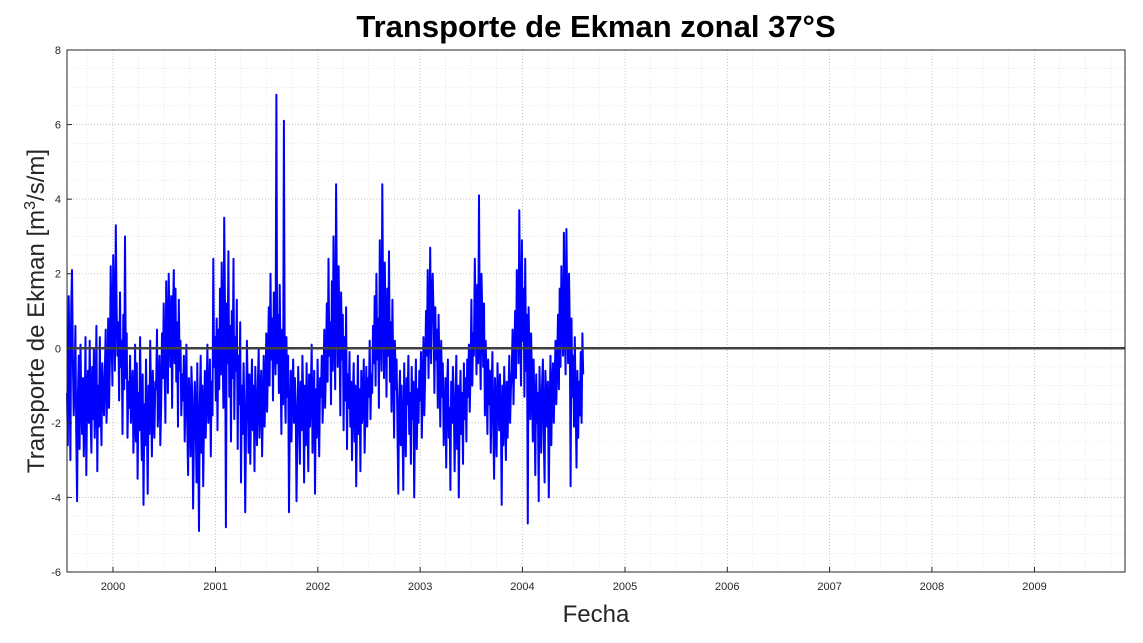 The image size is (1143, 643). I want to click on y-tick-label: -2, so click(56, 424).